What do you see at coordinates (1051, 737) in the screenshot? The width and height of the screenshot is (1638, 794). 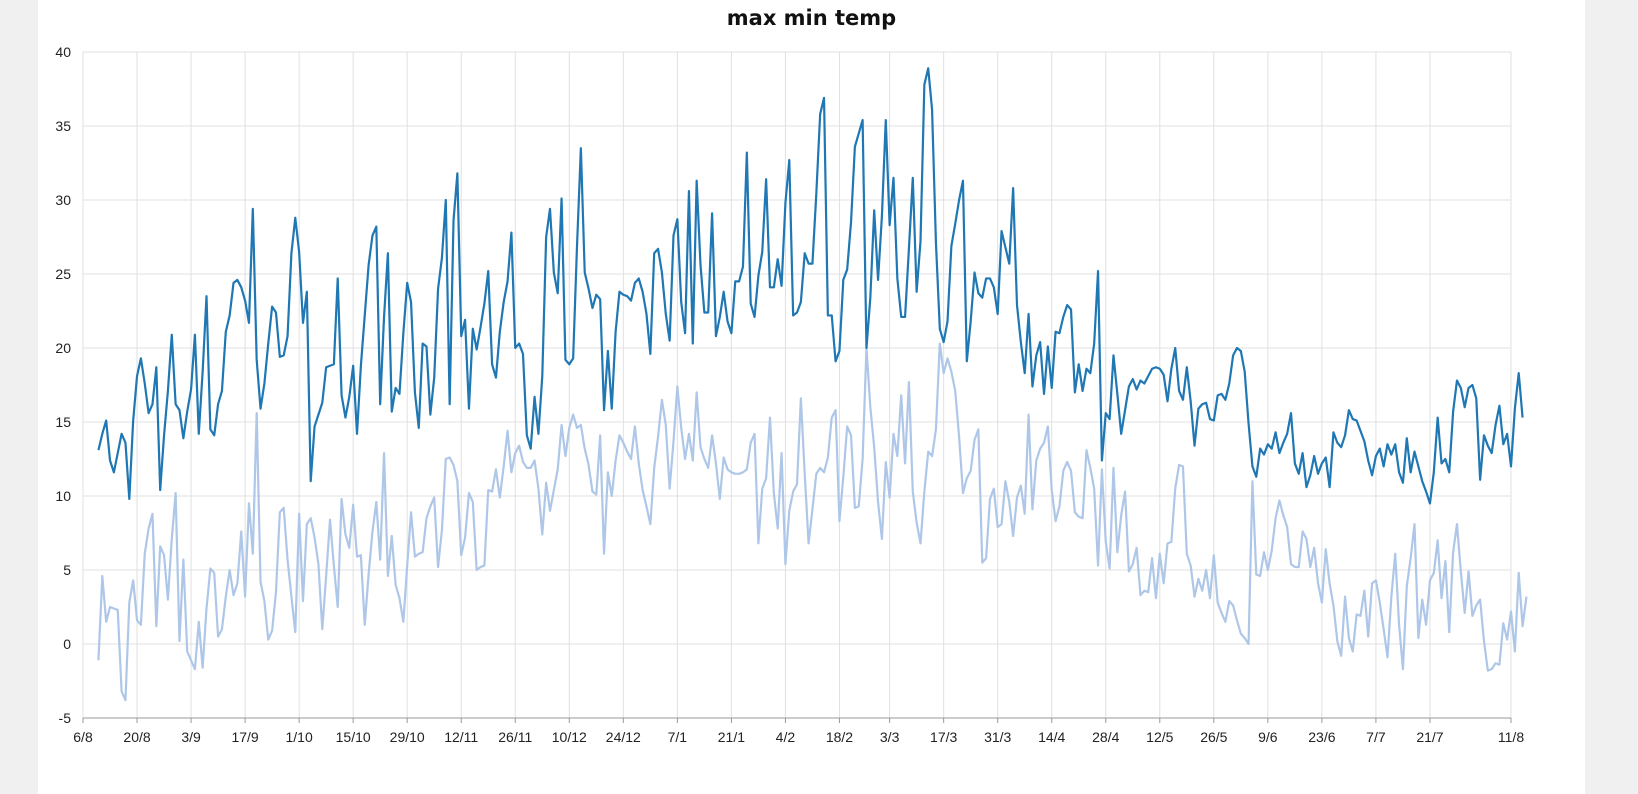 I see `x-tick-label: 14/4` at bounding box center [1051, 737].